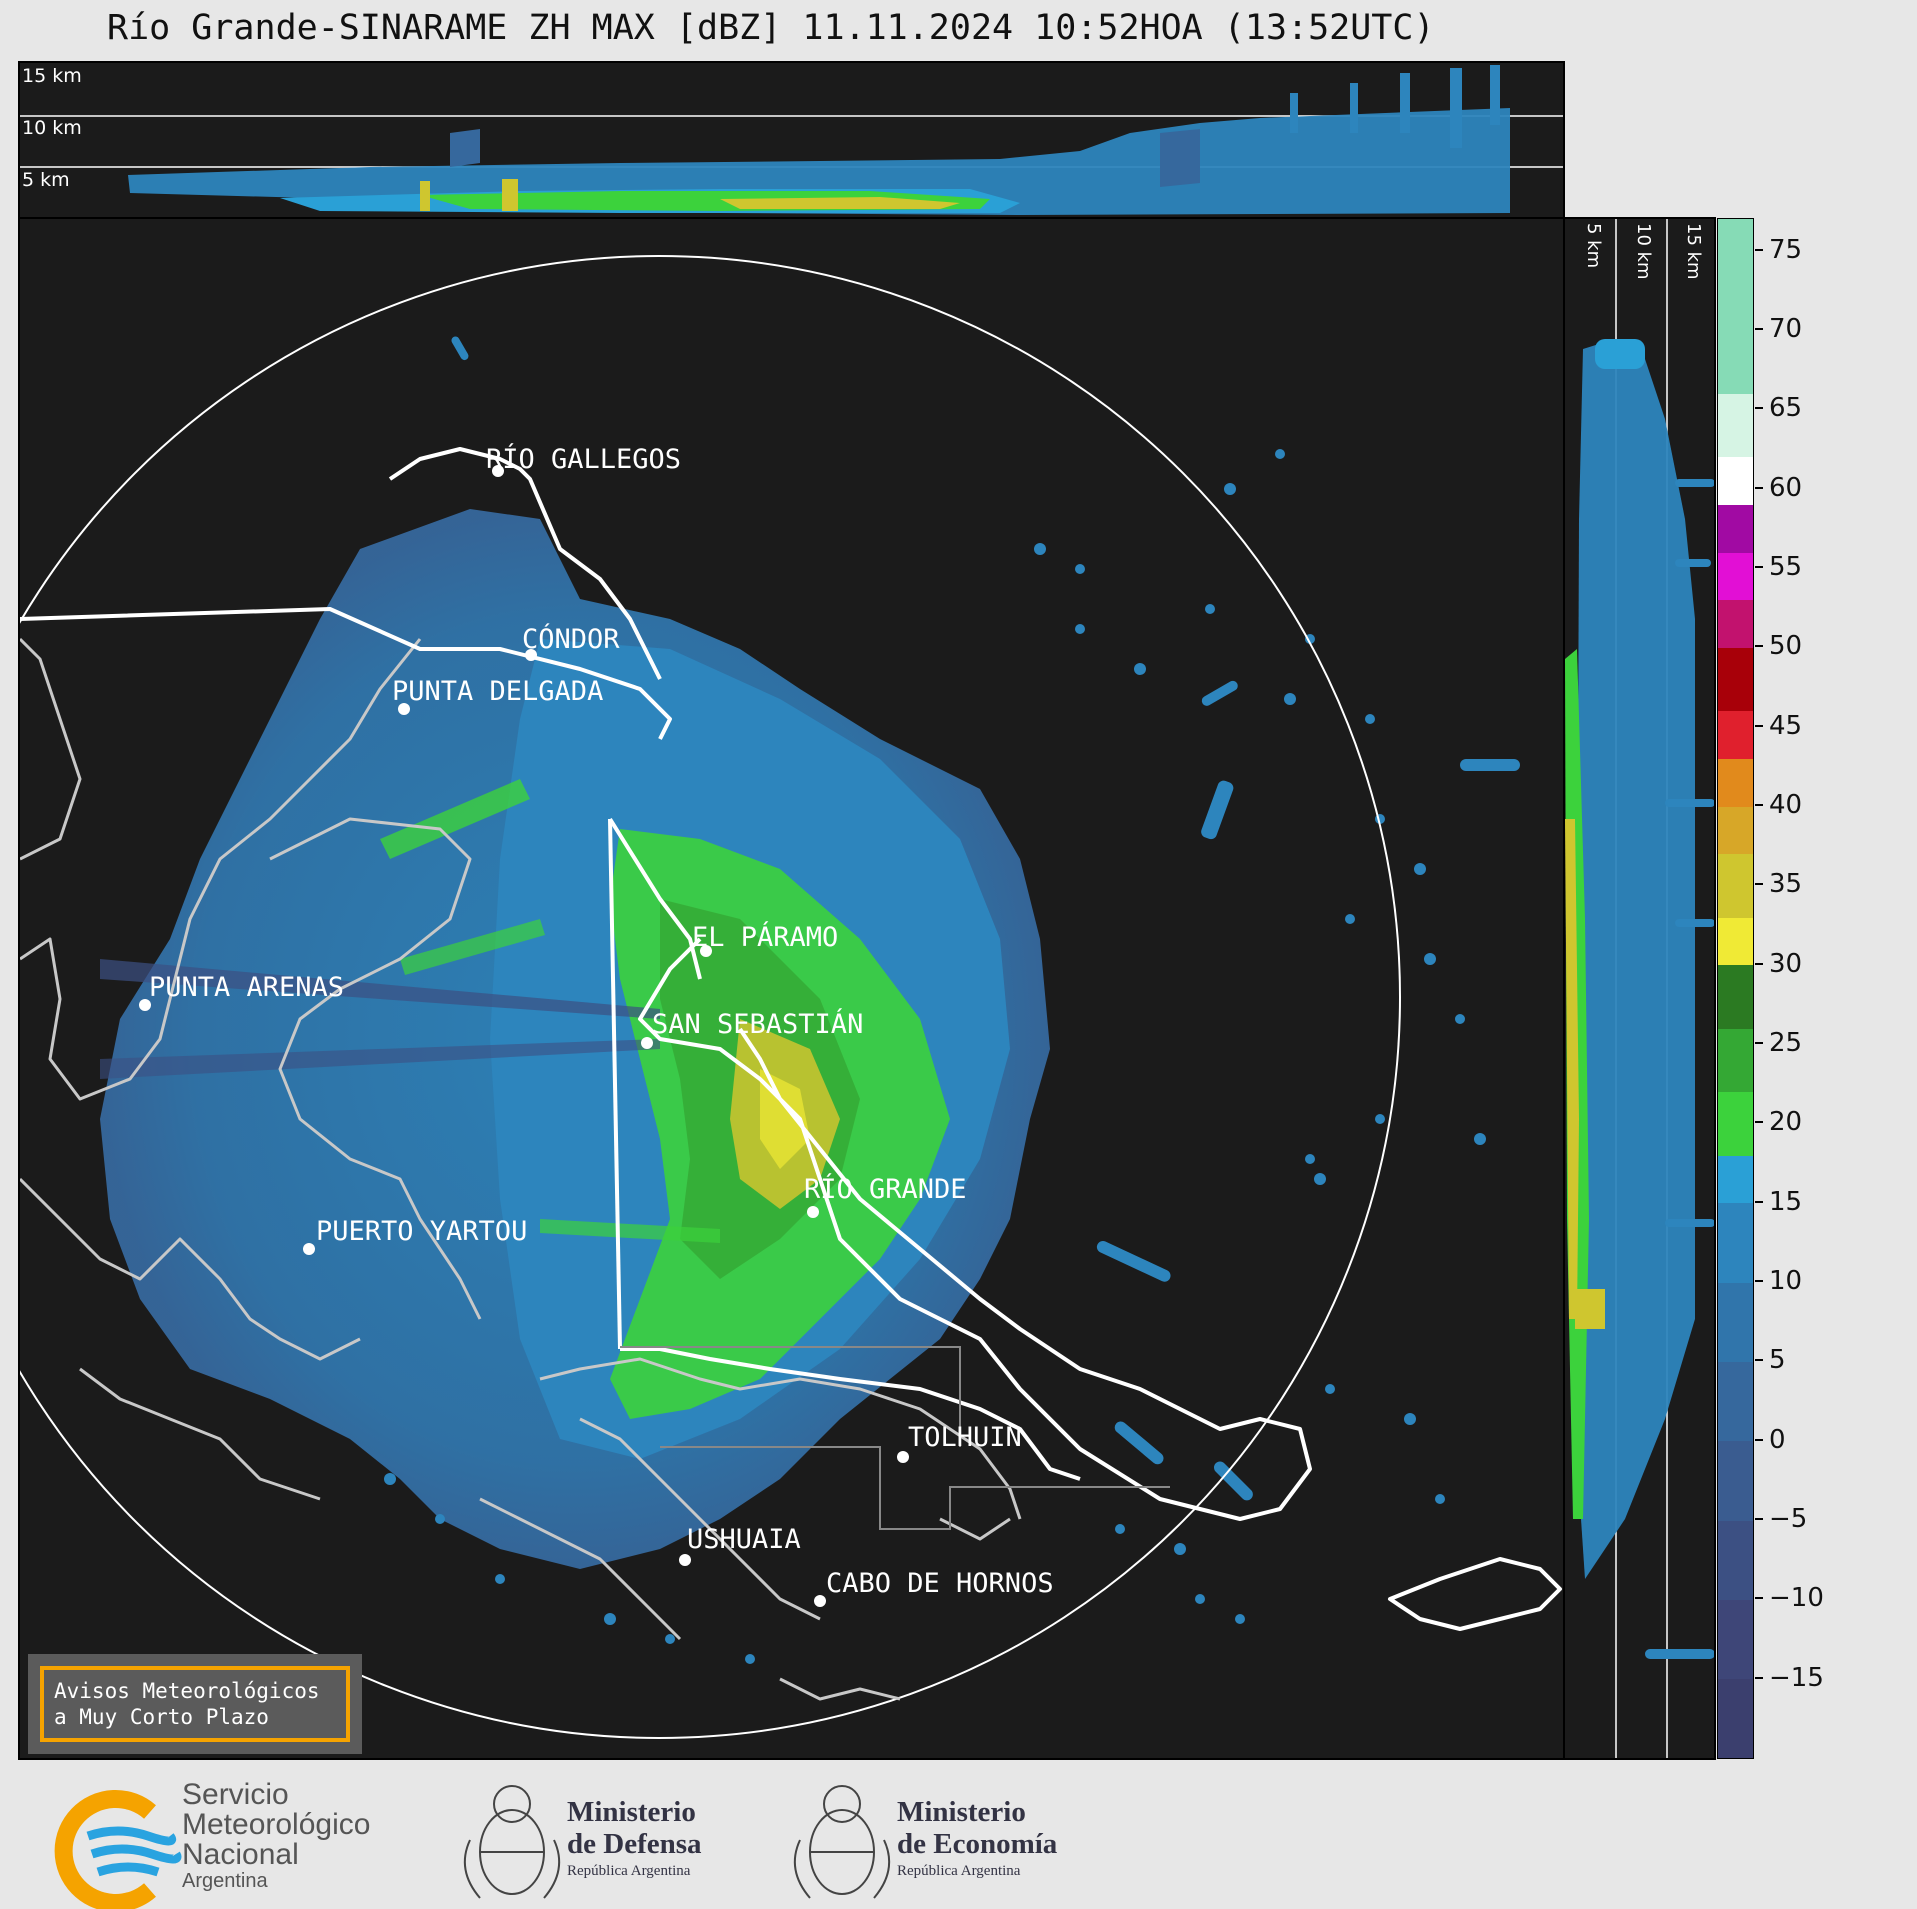  I want to click on smn-line-3: Nacional, so click(240, 1854).